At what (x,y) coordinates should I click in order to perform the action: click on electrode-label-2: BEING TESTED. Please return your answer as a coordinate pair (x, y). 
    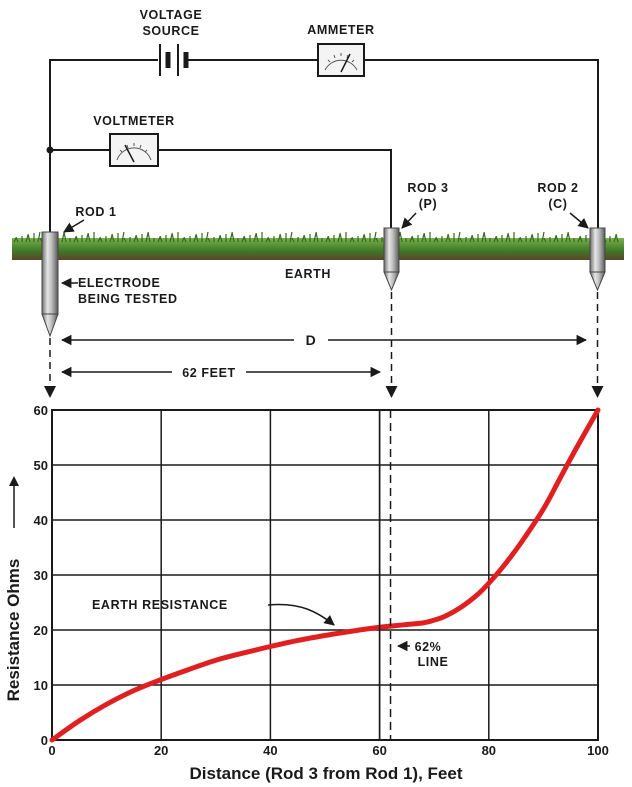
    Looking at the image, I should click on (128, 299).